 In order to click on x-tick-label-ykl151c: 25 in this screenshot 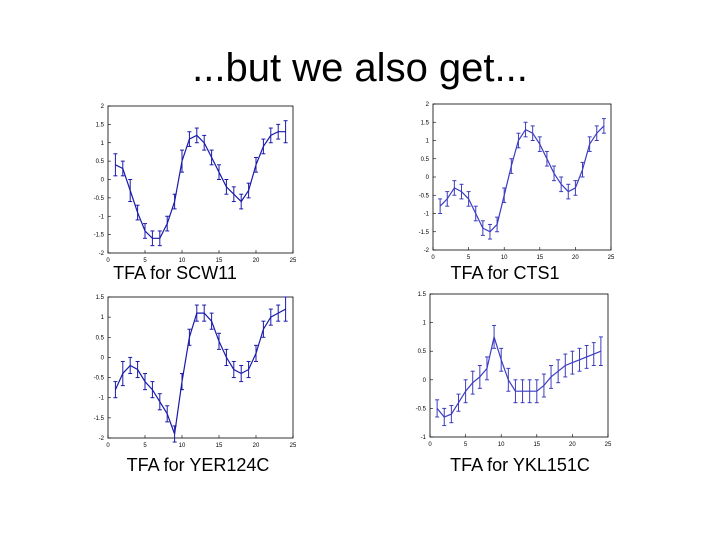, I will do `click(608, 445)`.